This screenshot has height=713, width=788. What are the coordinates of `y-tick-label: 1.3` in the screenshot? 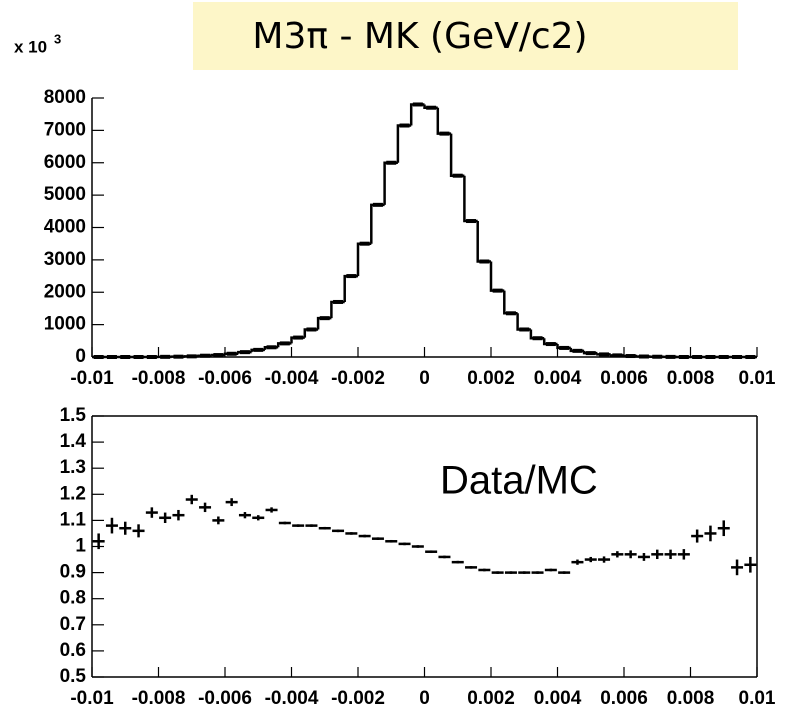 It's located at (73, 467).